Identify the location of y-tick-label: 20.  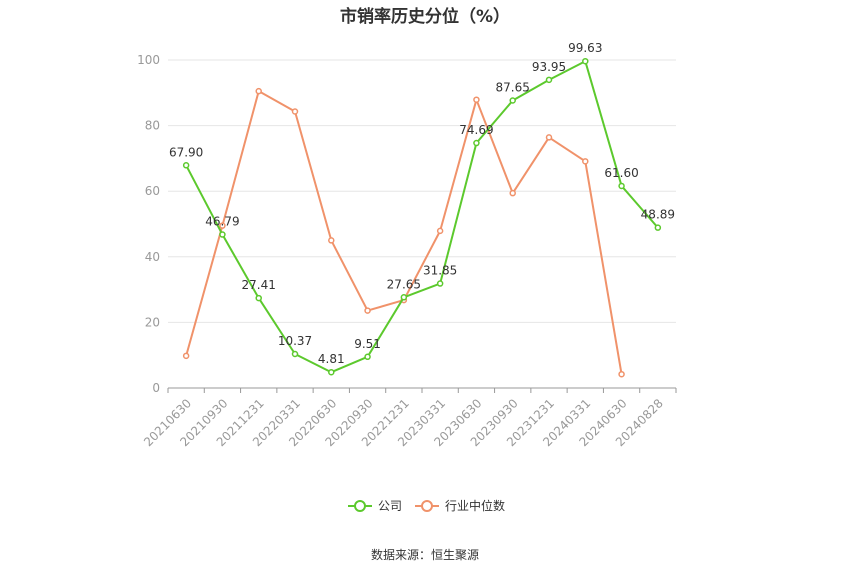
(152, 322).